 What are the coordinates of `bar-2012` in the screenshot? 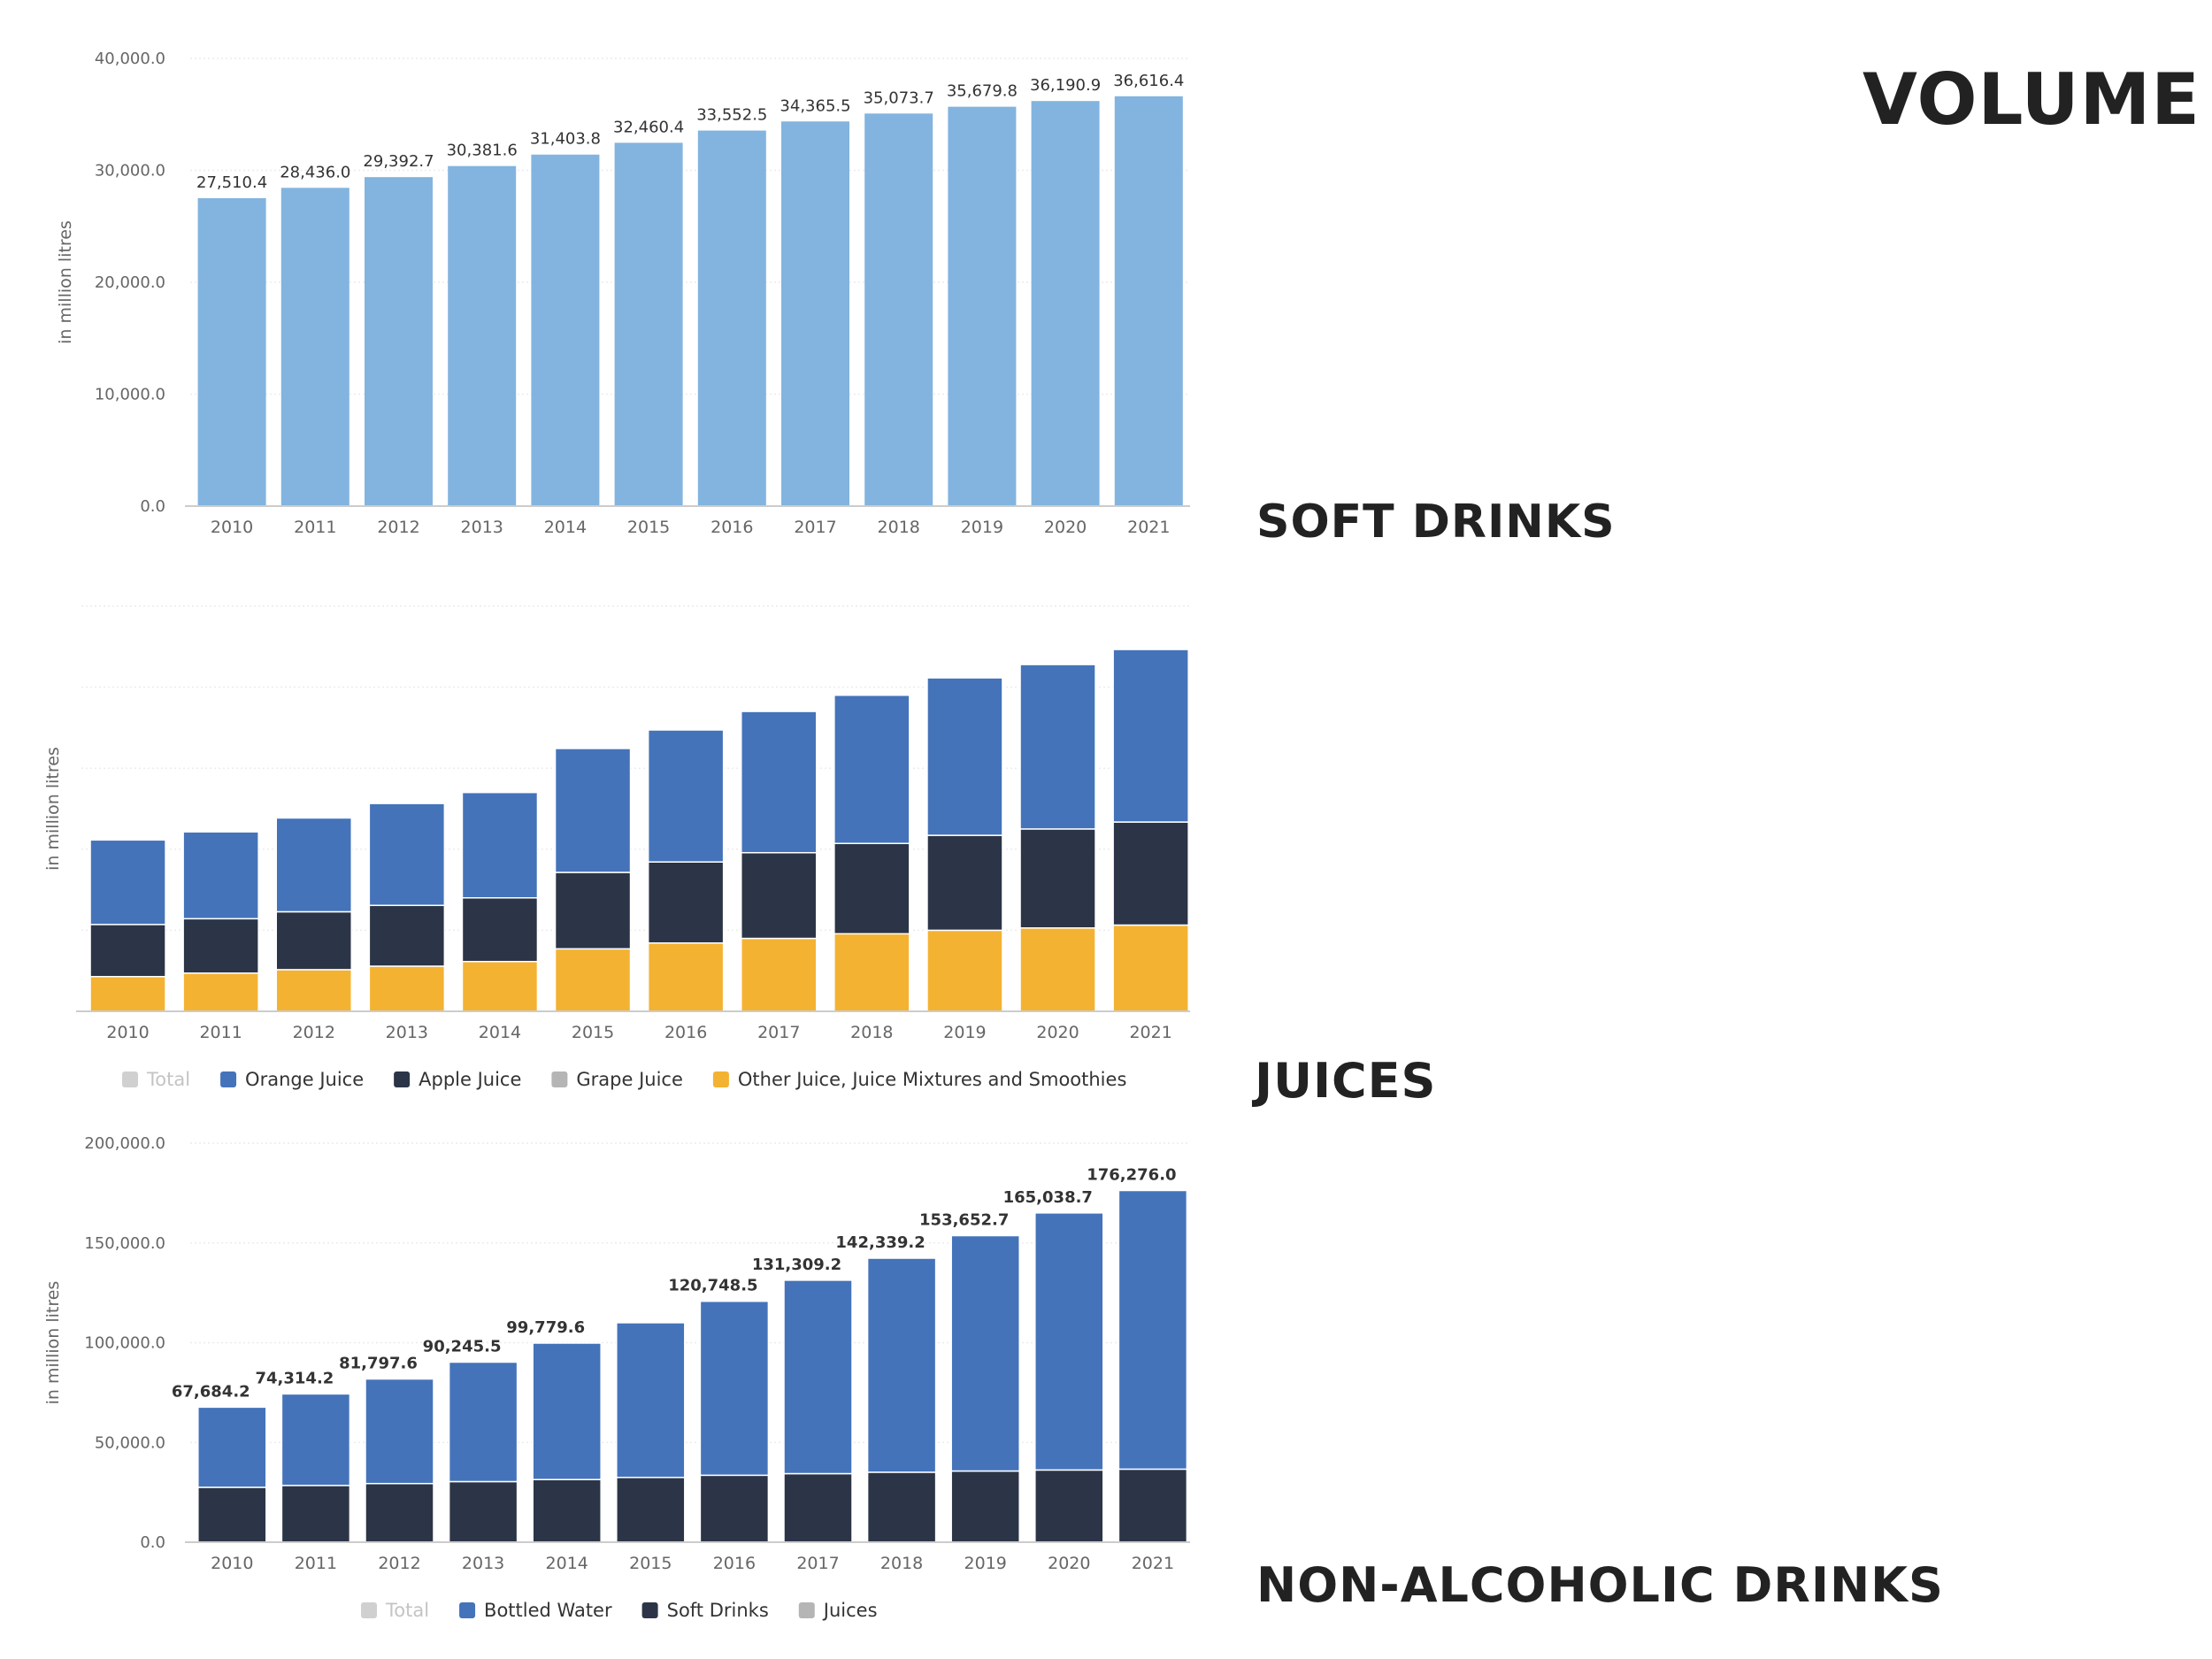 It's located at (399, 341).